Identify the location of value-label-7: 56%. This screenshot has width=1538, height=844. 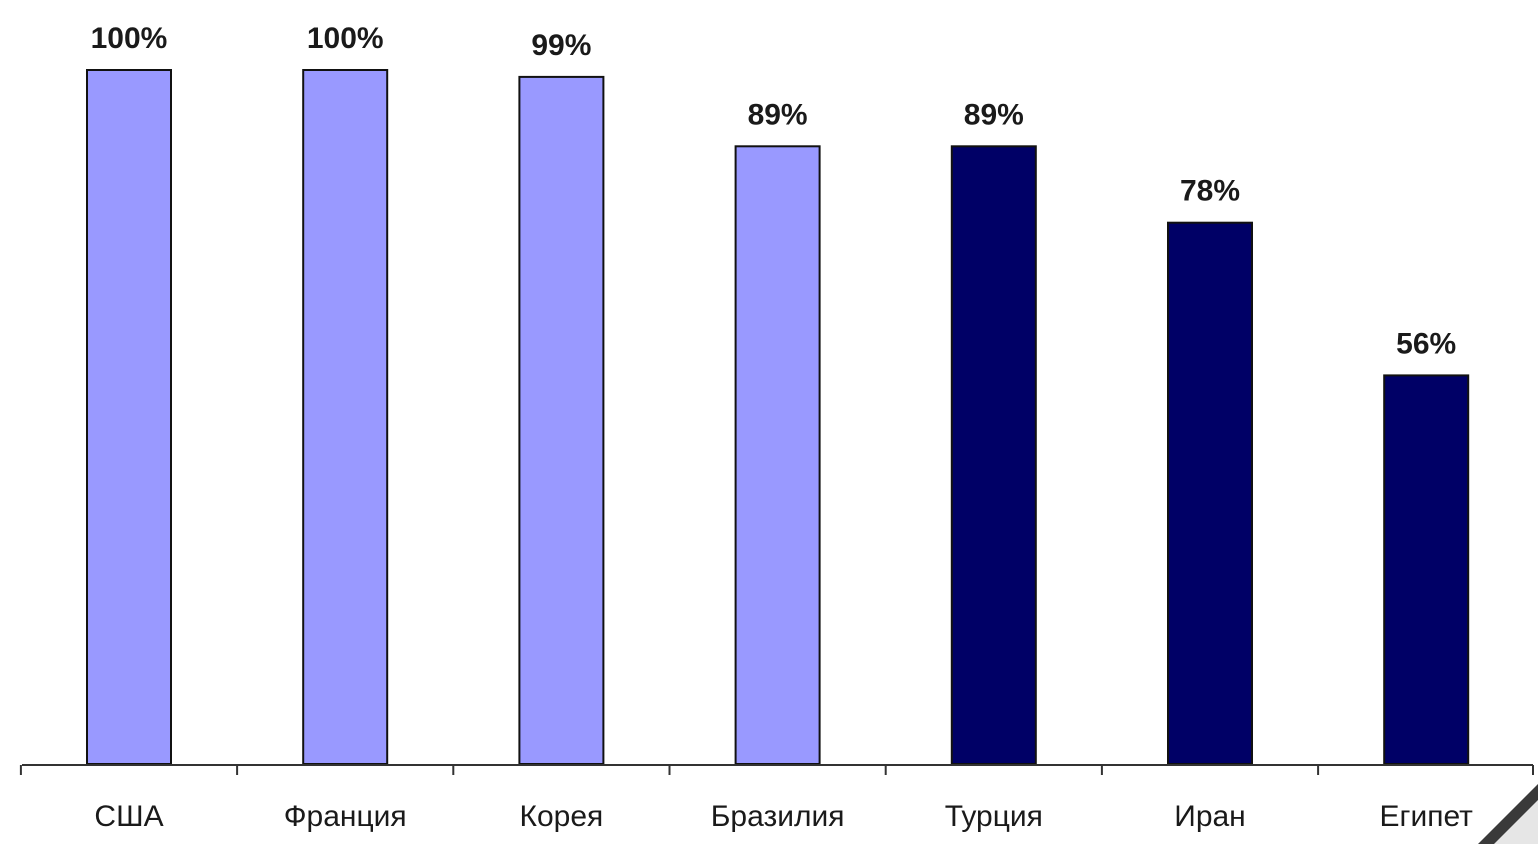
(1426, 343).